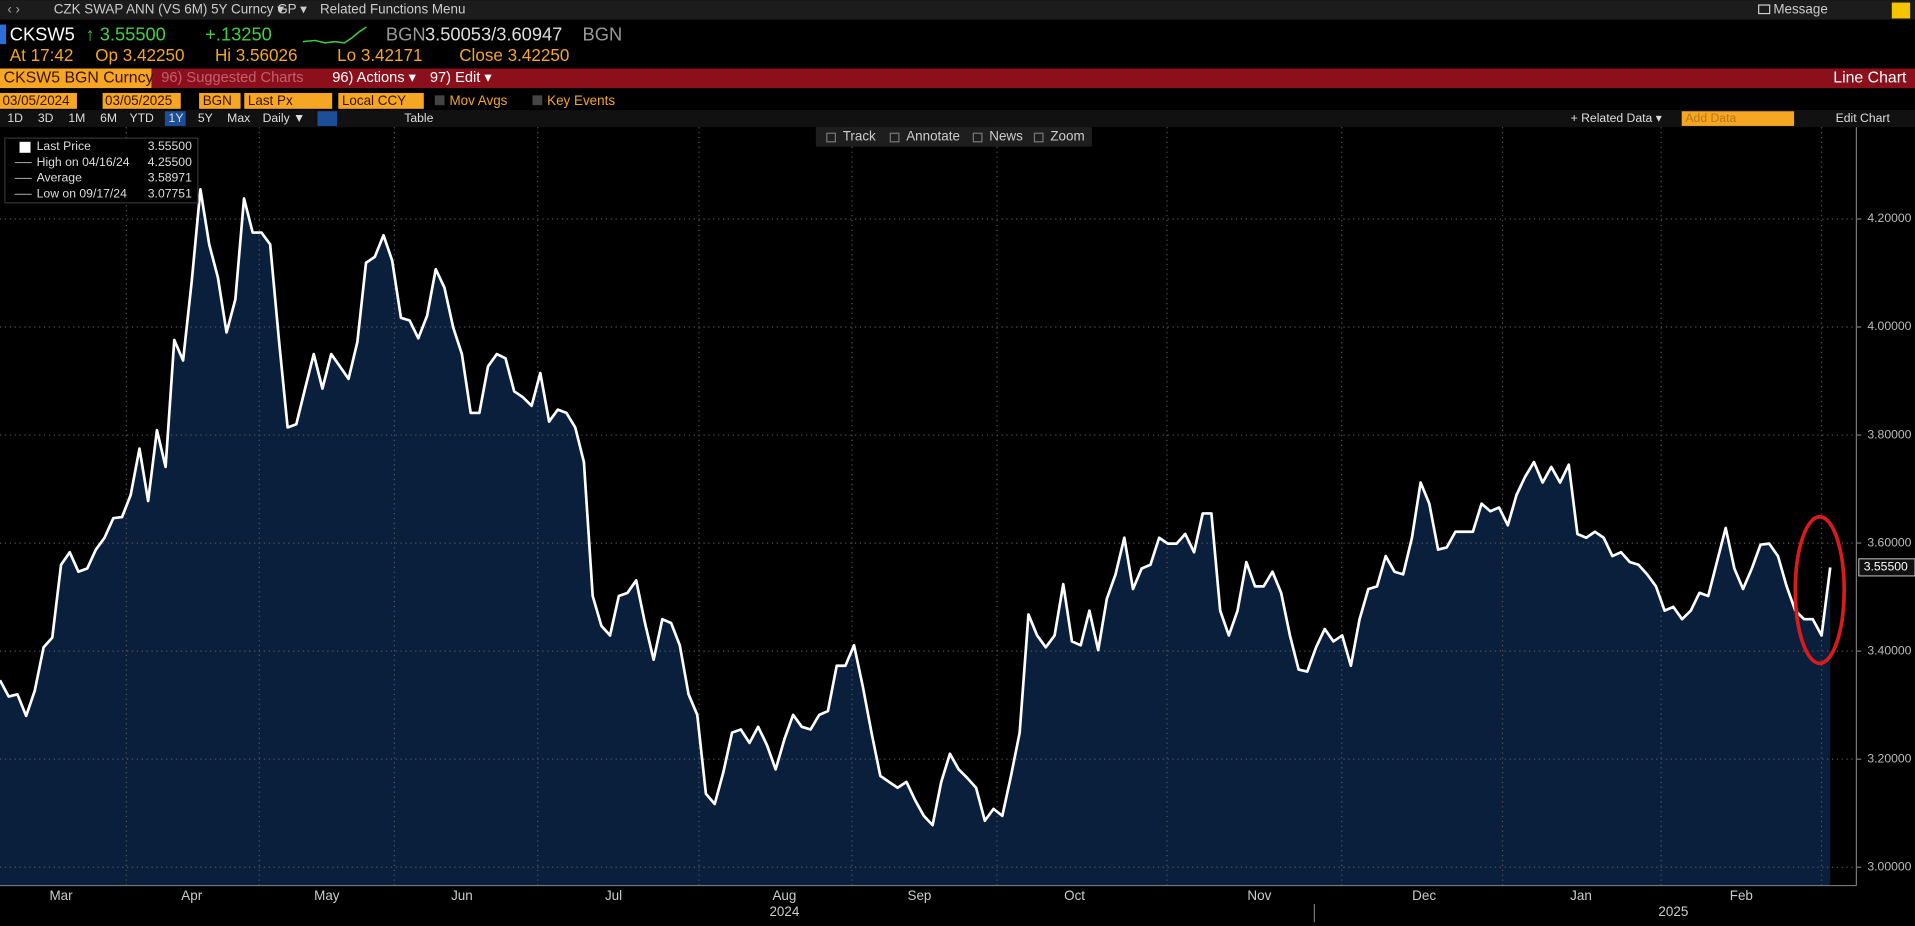  I want to click on currency: Local CCY, so click(374, 100).